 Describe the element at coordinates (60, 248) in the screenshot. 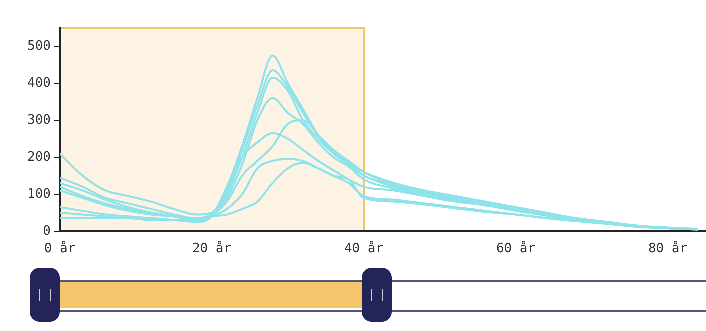

I see `x-tick-label: 0 år` at that location.